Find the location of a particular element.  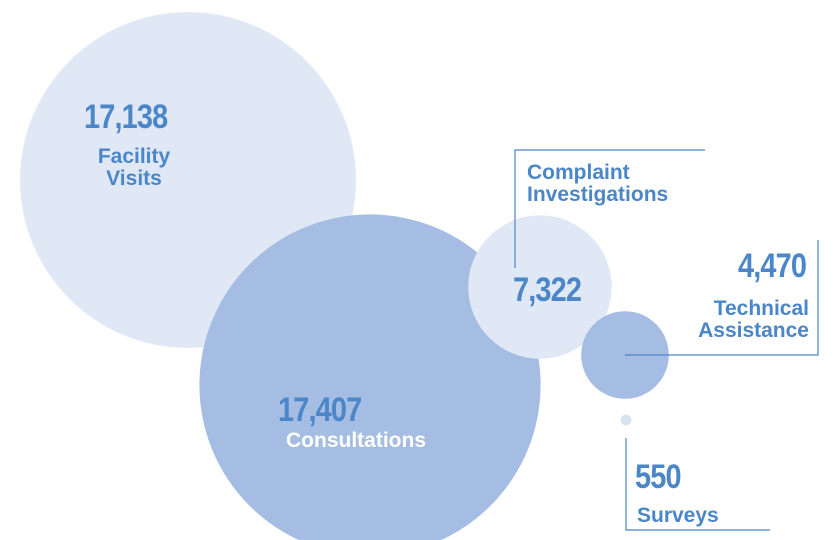

value-label: 17,138 is located at coordinates (126, 117).